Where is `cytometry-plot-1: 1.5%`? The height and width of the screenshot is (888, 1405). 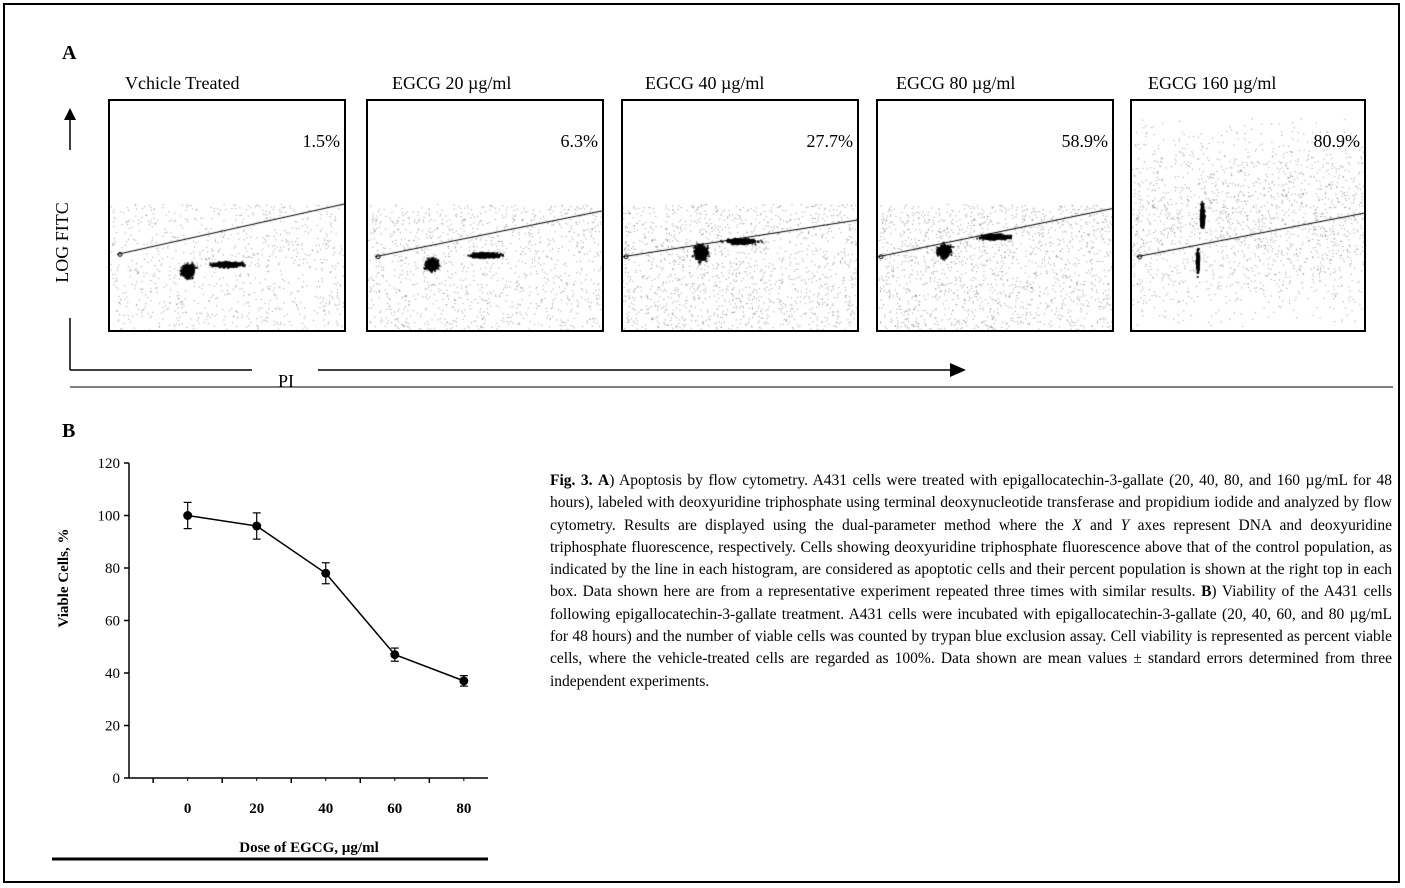 cytometry-plot-1: 1.5% is located at coordinates (227, 215).